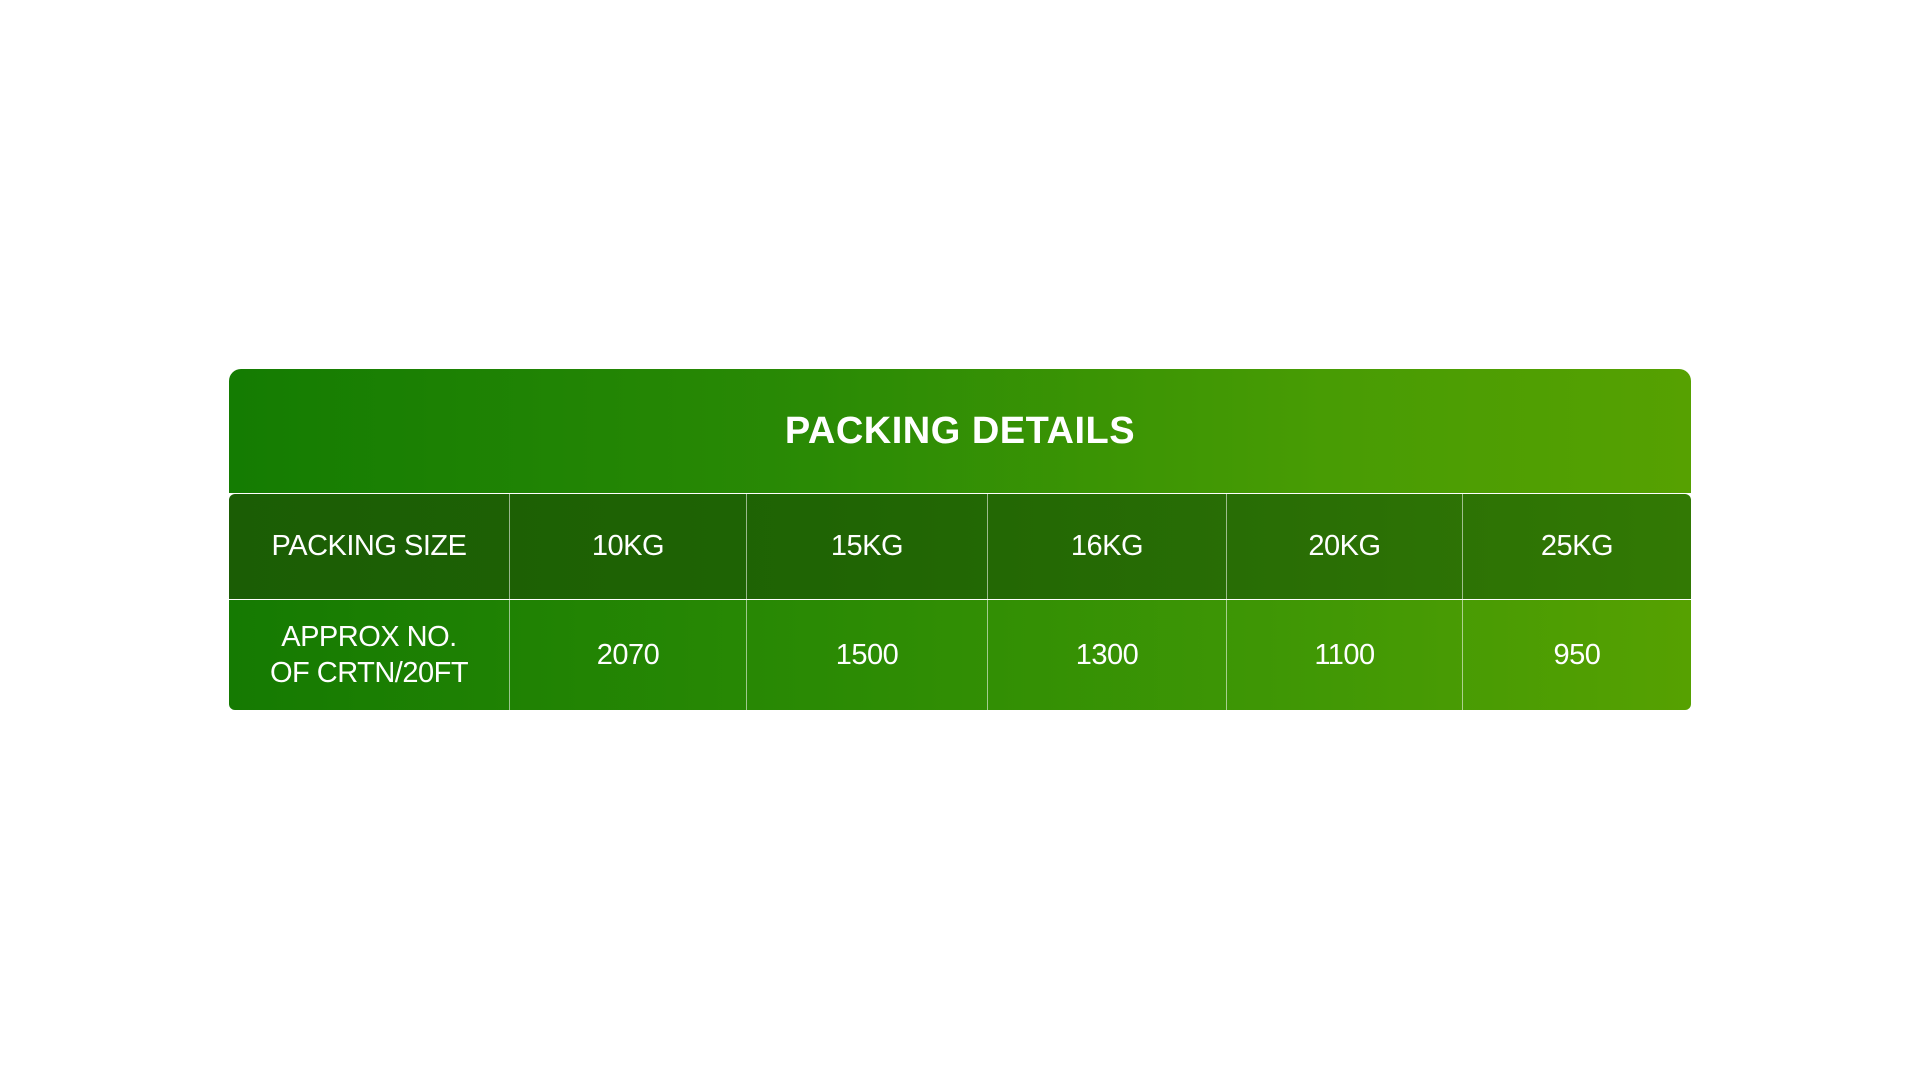 The width and height of the screenshot is (1920, 1080). I want to click on header-label-cell: PACKING SIZE, so click(369, 546).